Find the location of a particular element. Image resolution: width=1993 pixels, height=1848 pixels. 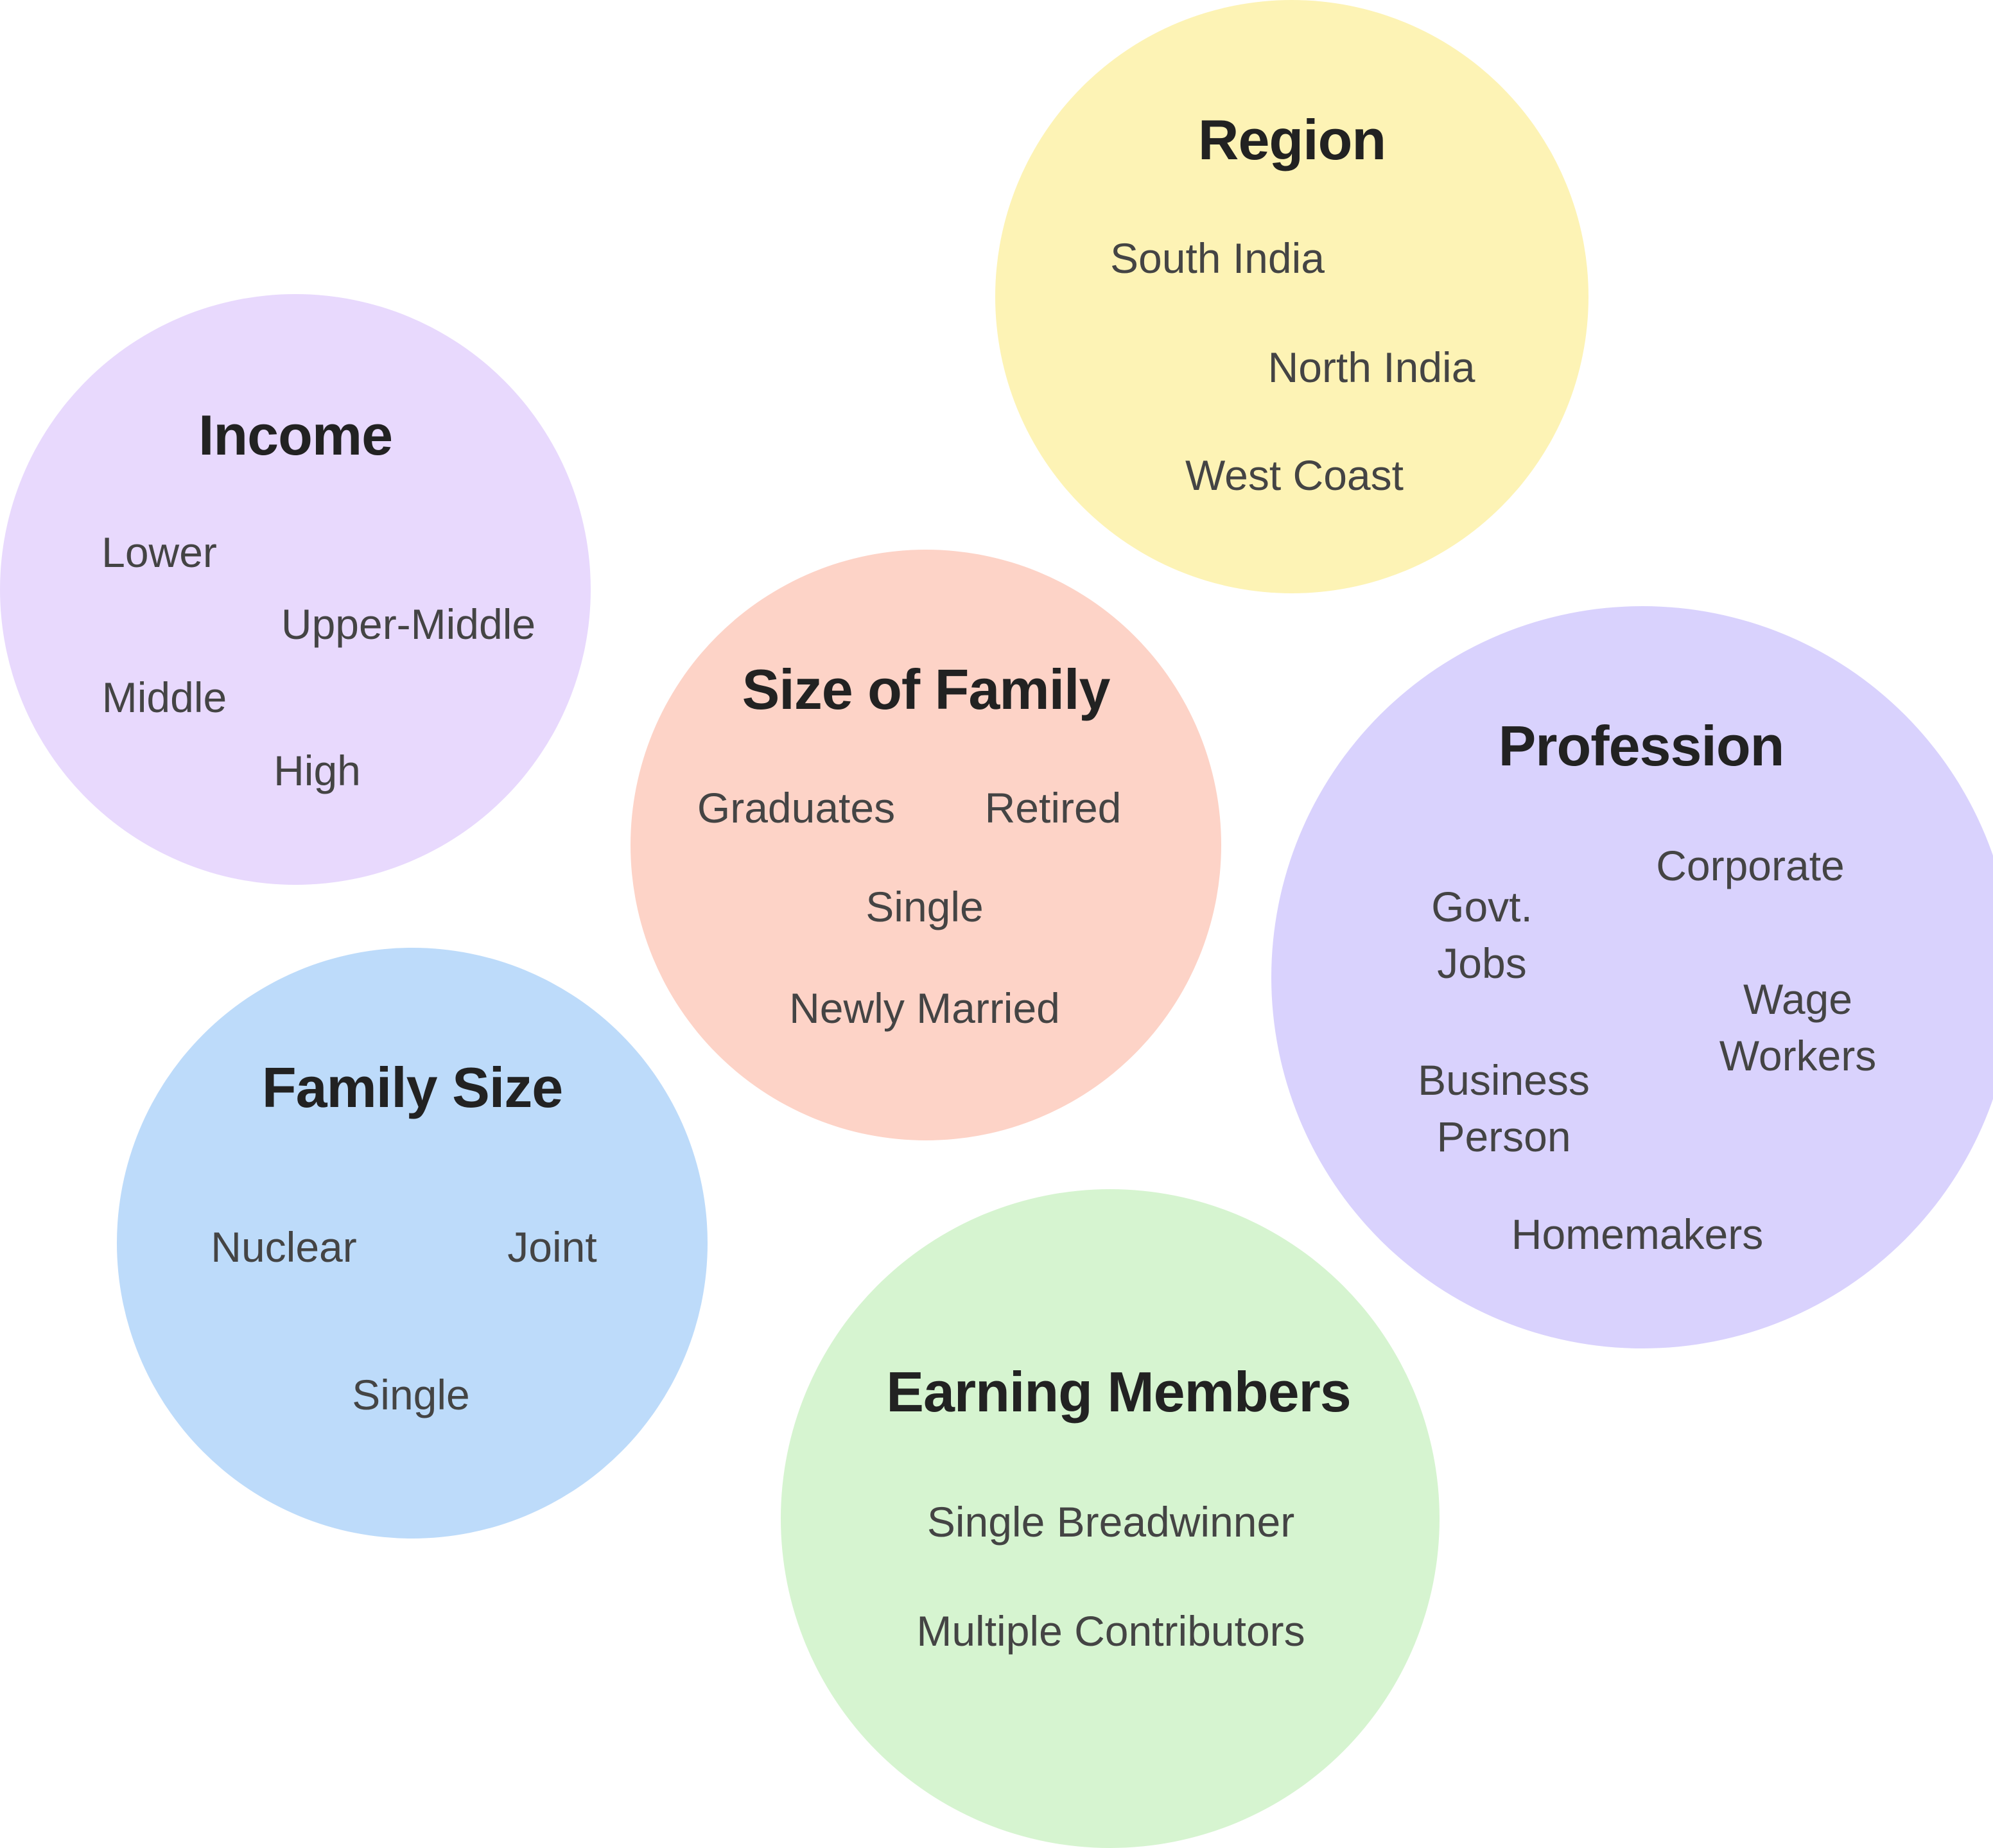

earning-members-item-multiple-contributors: Multiple Contributors is located at coordinates (1110, 1631).